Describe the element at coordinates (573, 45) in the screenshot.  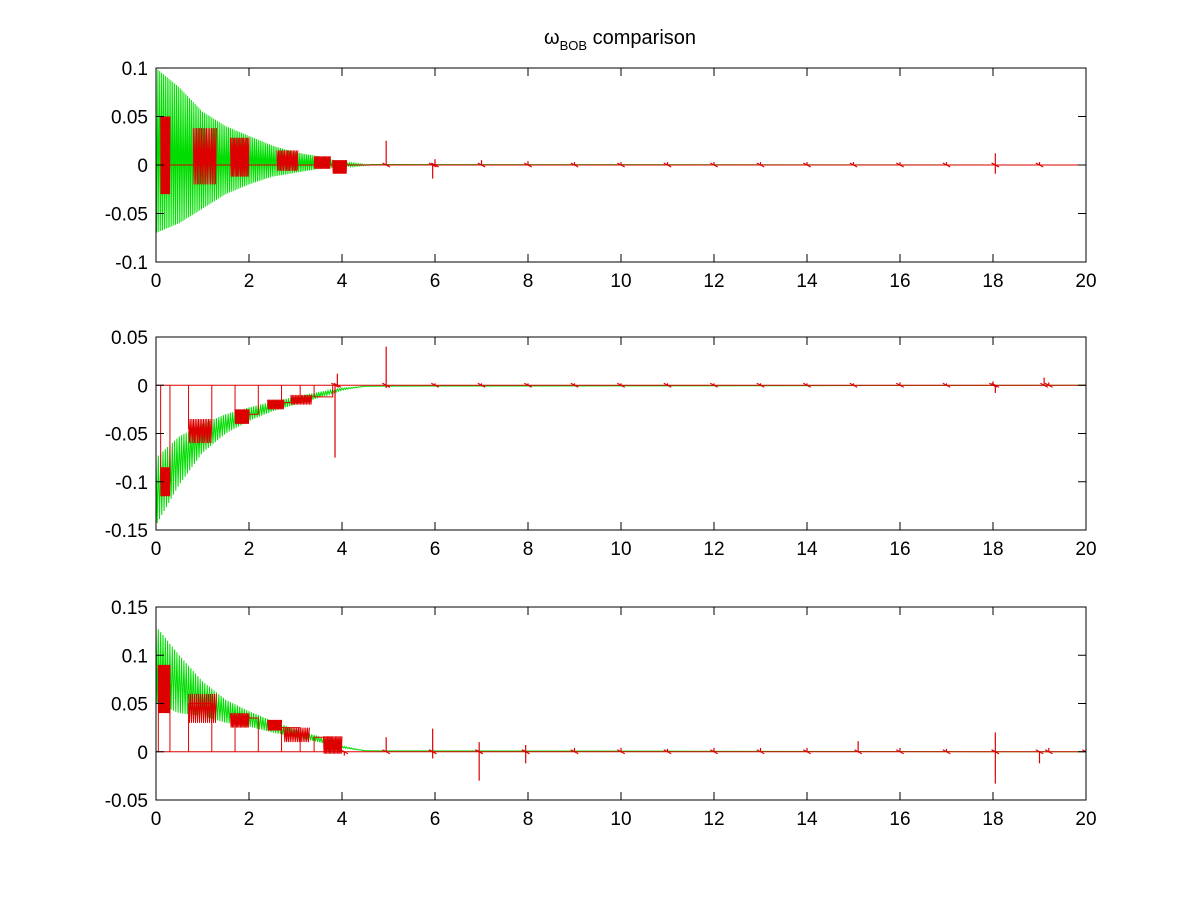
I see `chart-title-subscript: BOB` at that location.